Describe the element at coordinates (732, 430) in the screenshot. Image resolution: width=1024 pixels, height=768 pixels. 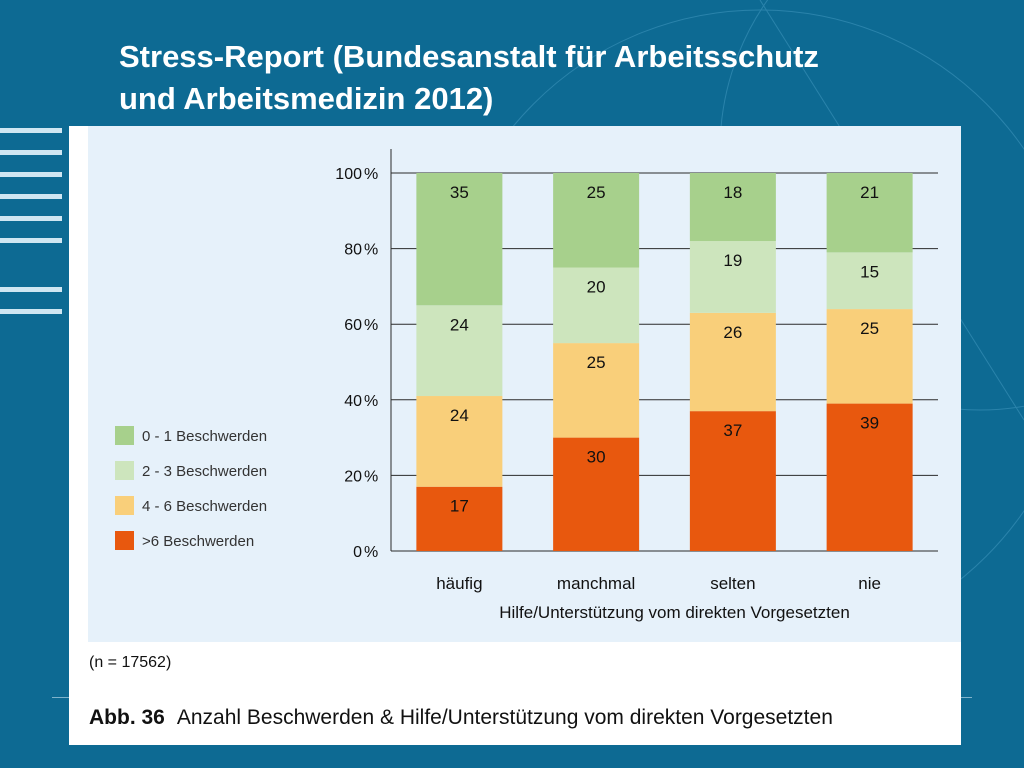
I see `data-label: 37` at that location.